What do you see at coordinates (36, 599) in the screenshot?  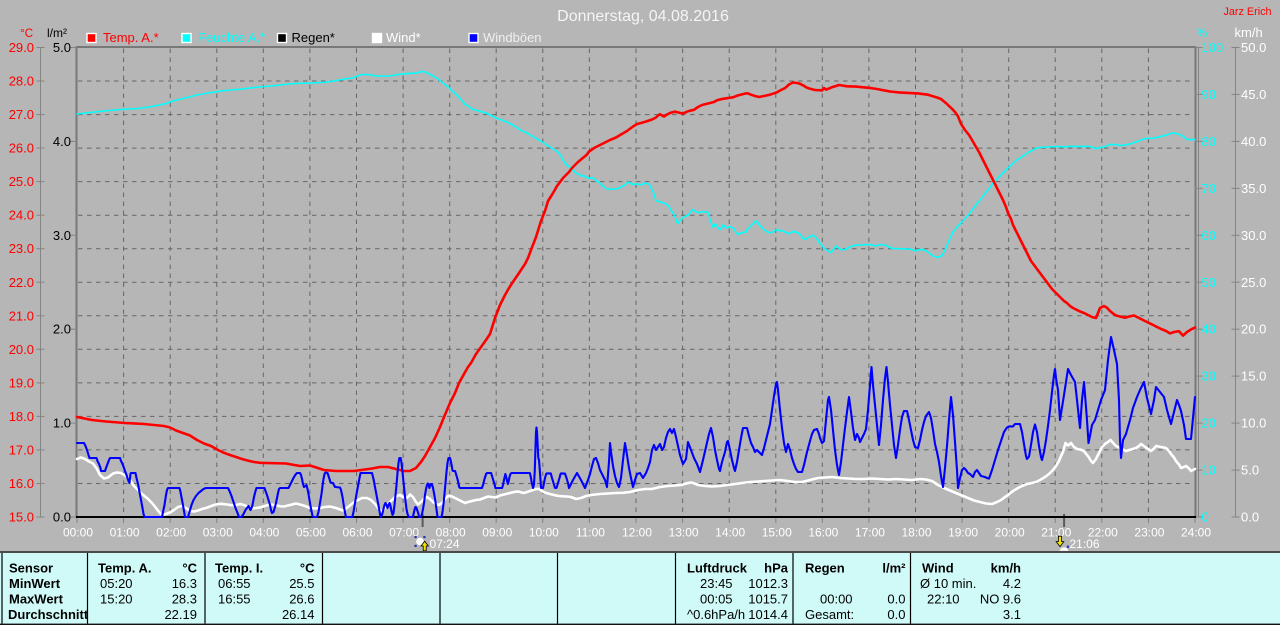 I see `svg-text: MaxWert` at bounding box center [36, 599].